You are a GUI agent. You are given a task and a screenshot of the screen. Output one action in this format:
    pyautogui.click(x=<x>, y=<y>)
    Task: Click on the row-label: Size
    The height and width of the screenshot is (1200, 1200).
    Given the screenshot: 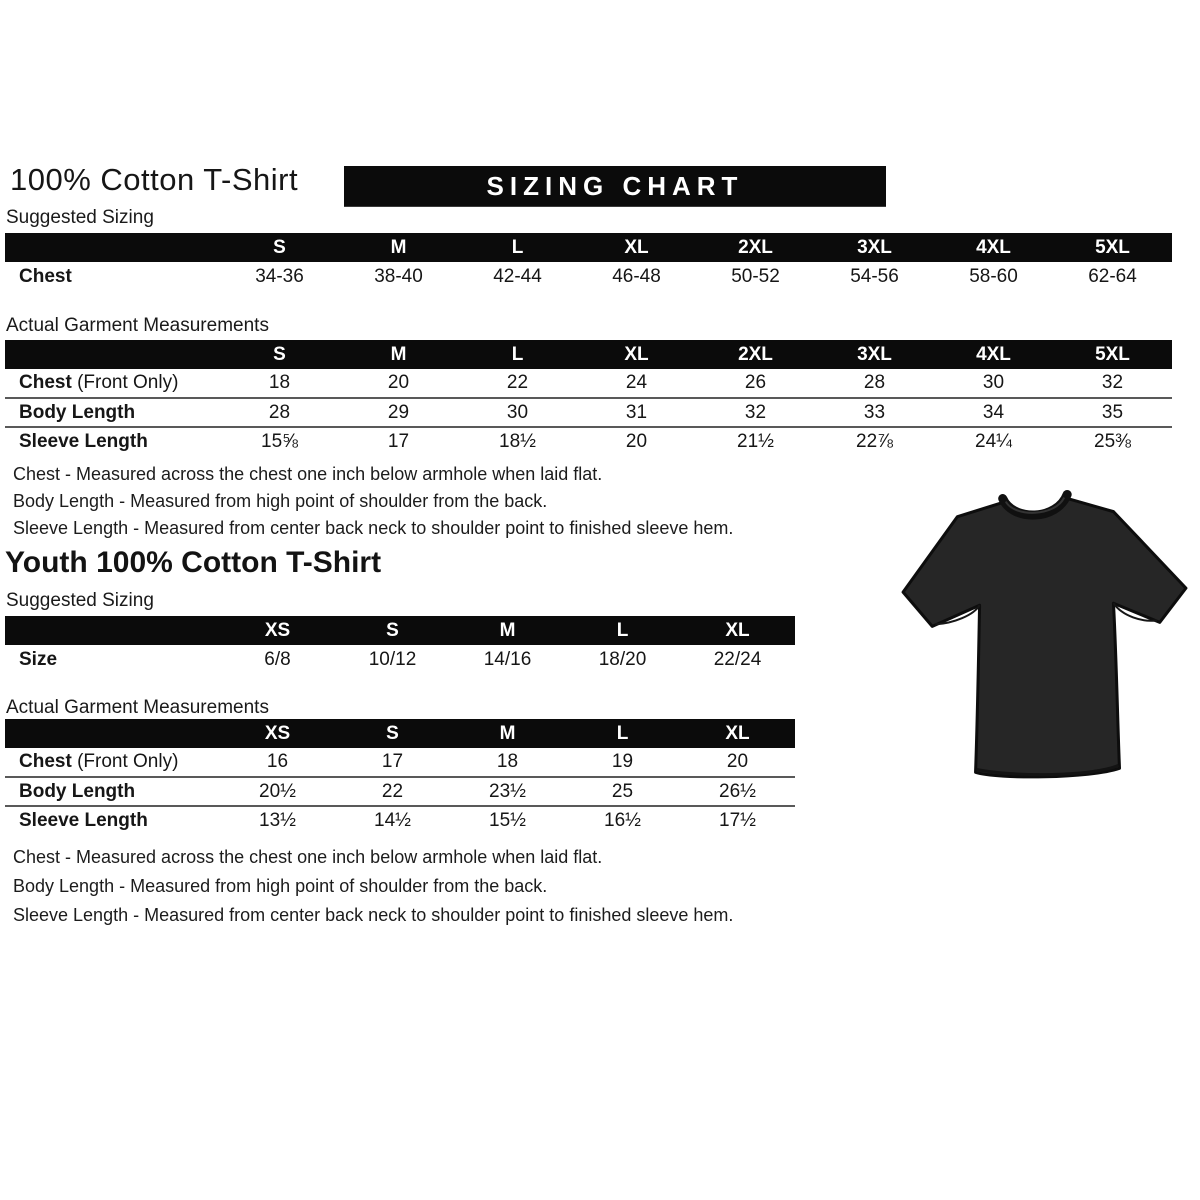 What is the action you would take?
    pyautogui.click(x=38, y=659)
    